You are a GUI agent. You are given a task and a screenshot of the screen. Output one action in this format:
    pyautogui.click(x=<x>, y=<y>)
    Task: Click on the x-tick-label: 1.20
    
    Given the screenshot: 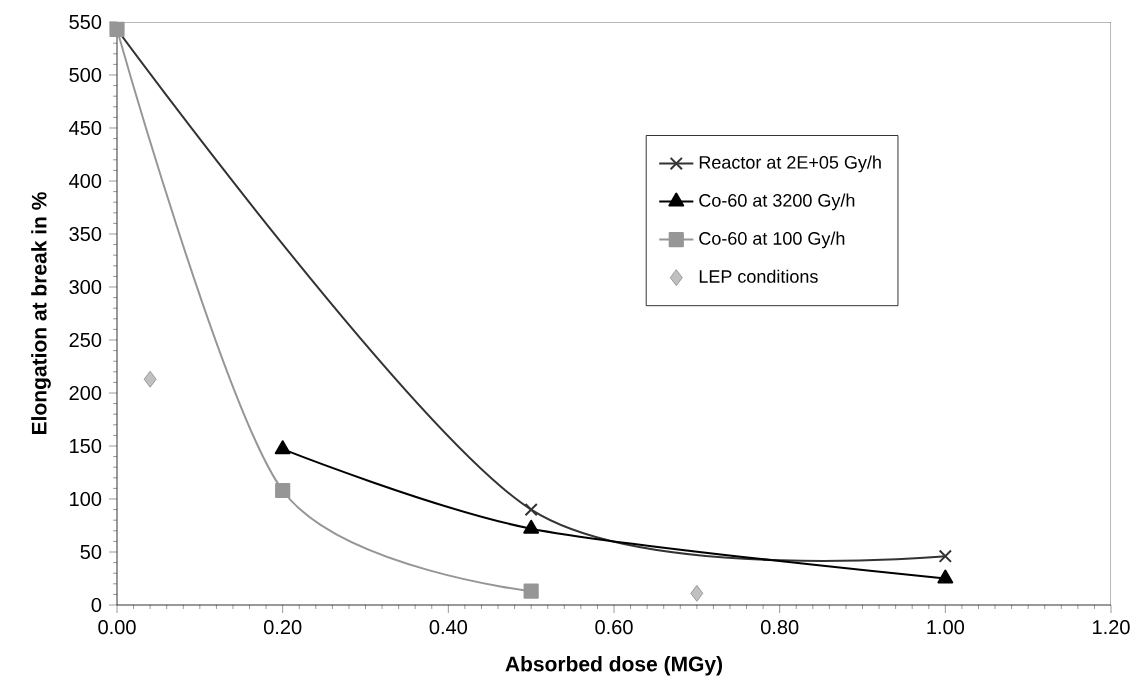 What is the action you would take?
    pyautogui.click(x=1111, y=627)
    